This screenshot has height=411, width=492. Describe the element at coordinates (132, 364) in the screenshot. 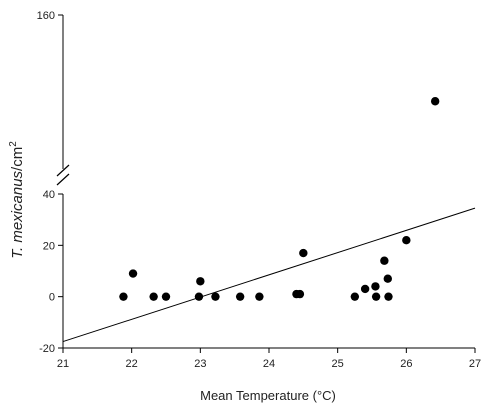

I see `x-tick-label: 22` at that location.